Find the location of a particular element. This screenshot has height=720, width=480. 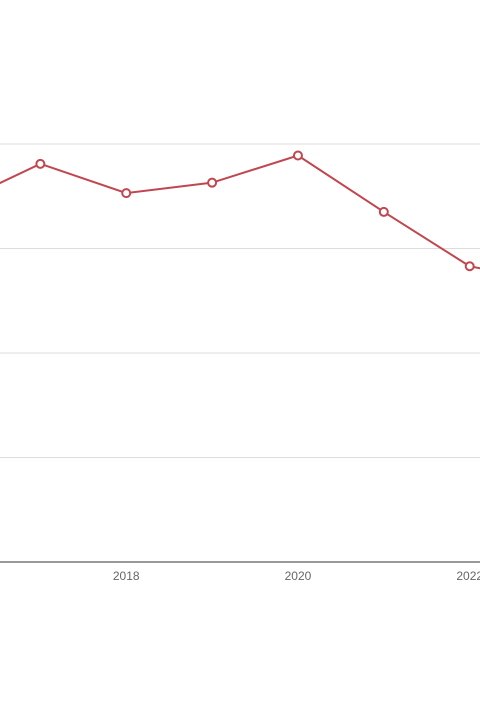

x-tick-label: 2020 is located at coordinates (298, 576).